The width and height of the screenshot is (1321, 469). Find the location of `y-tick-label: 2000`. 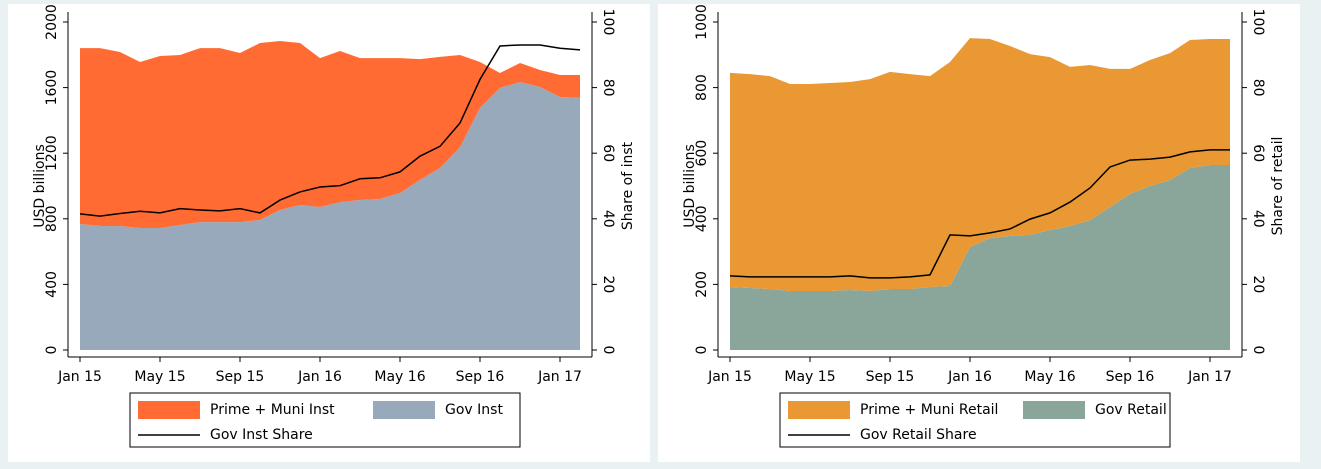

y-tick-label: 2000 is located at coordinates (52, 22).